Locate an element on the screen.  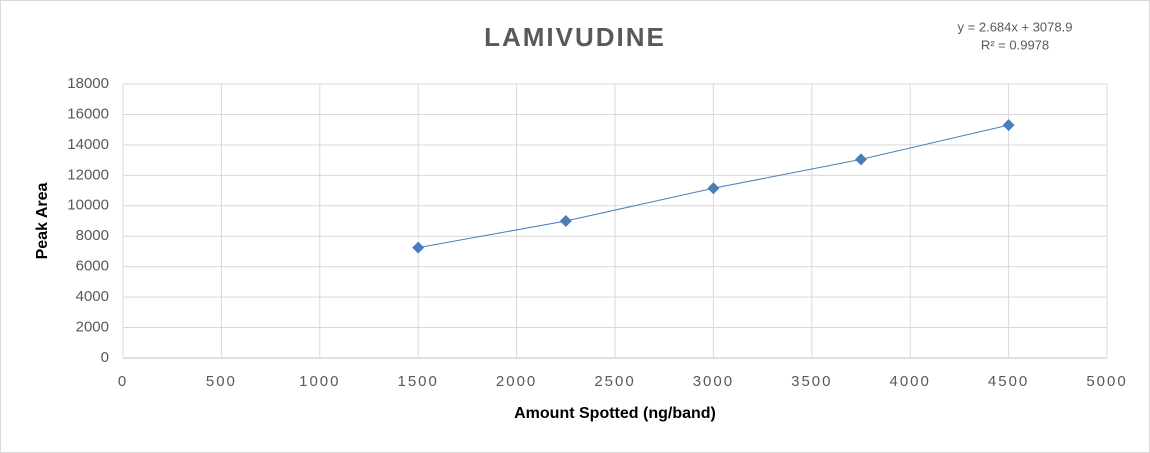
y-tick-label: 2000 is located at coordinates (92, 327).